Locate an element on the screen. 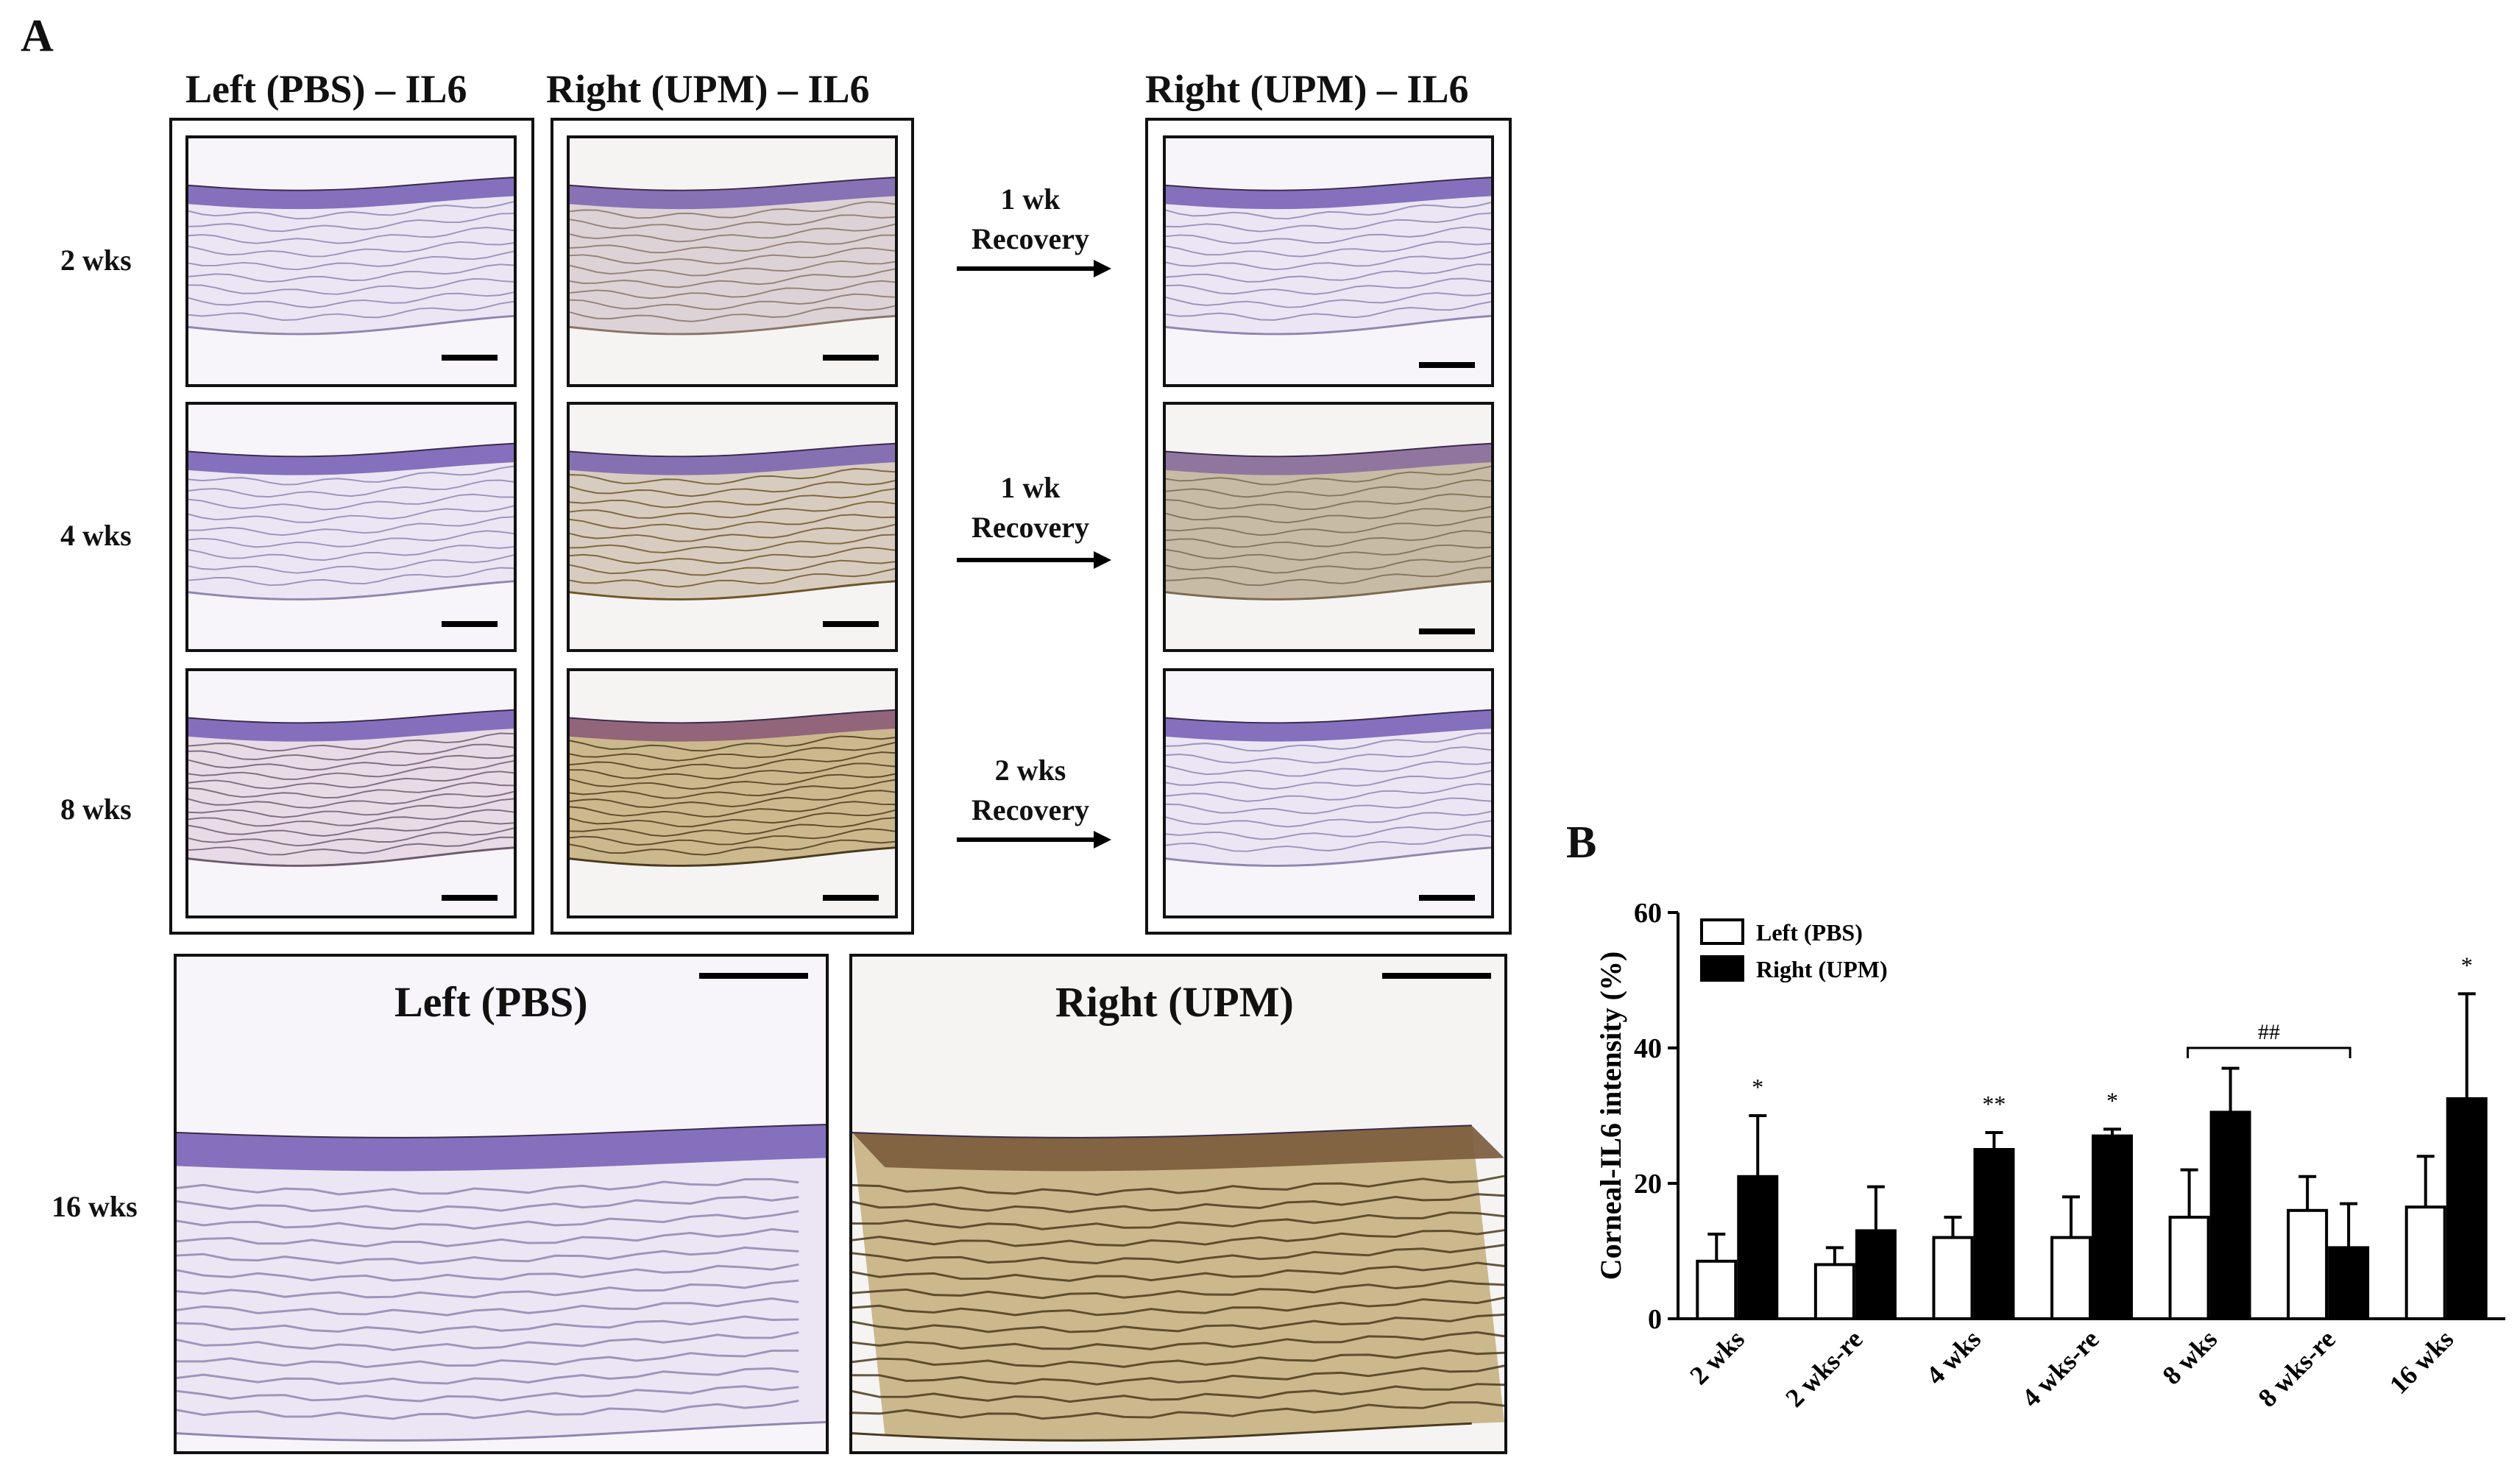  bracket-label: ## is located at coordinates (2269, 1032).